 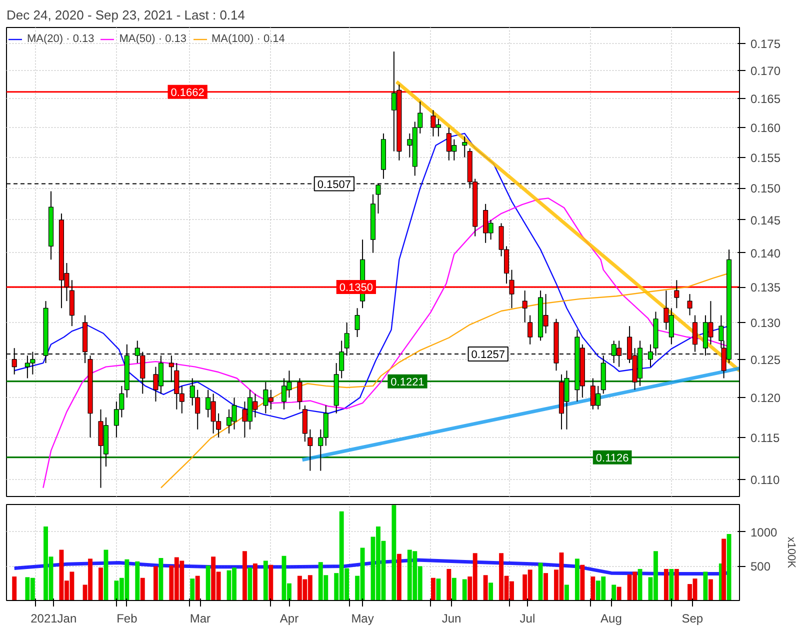 I want to click on y-tick-label: 0.170, so click(x=765, y=71).